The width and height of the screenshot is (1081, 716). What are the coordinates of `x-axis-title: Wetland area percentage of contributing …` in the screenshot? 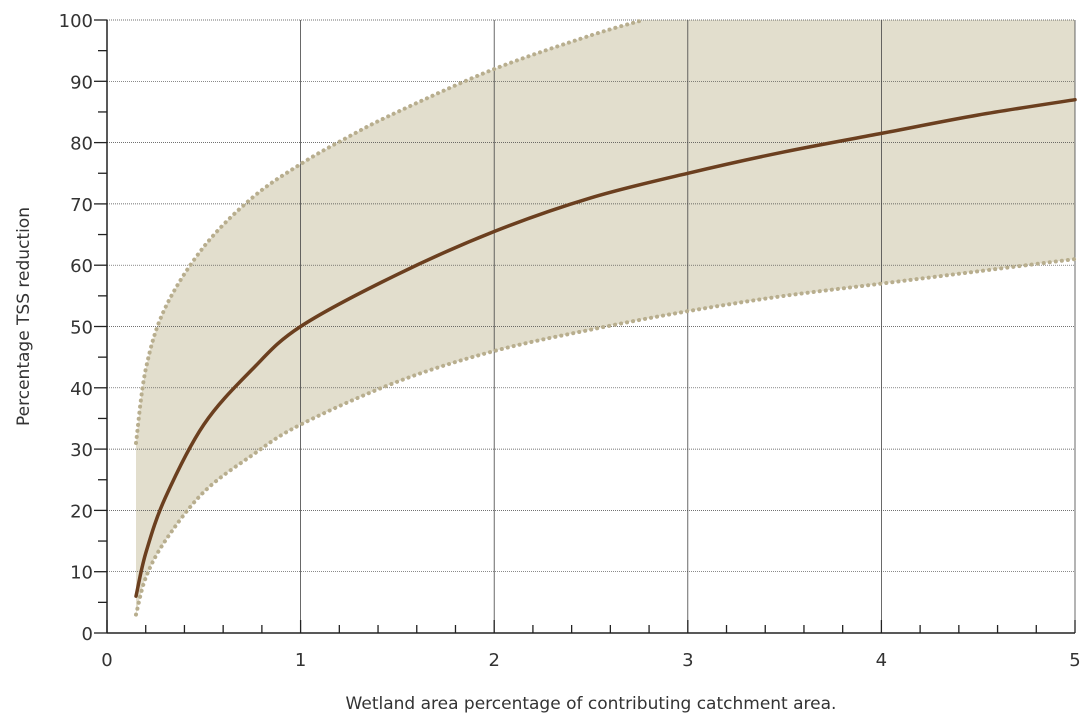 It's located at (591, 704).